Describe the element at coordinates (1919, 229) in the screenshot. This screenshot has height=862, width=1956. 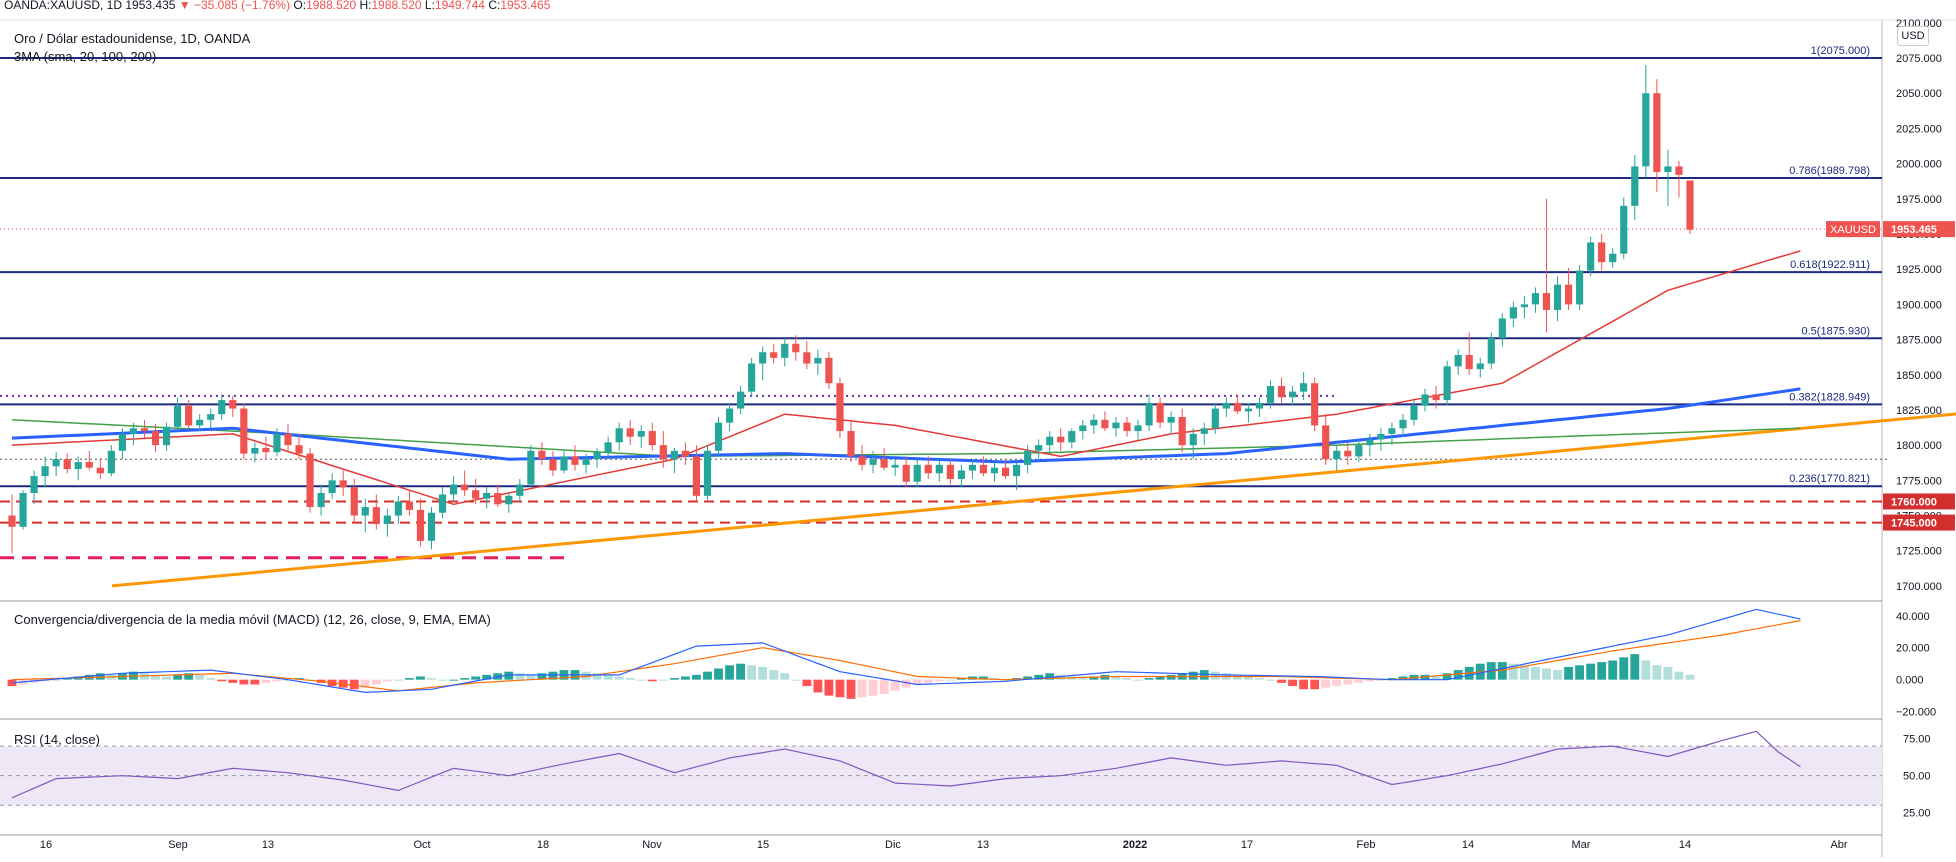
I see `last-price-badge` at that location.